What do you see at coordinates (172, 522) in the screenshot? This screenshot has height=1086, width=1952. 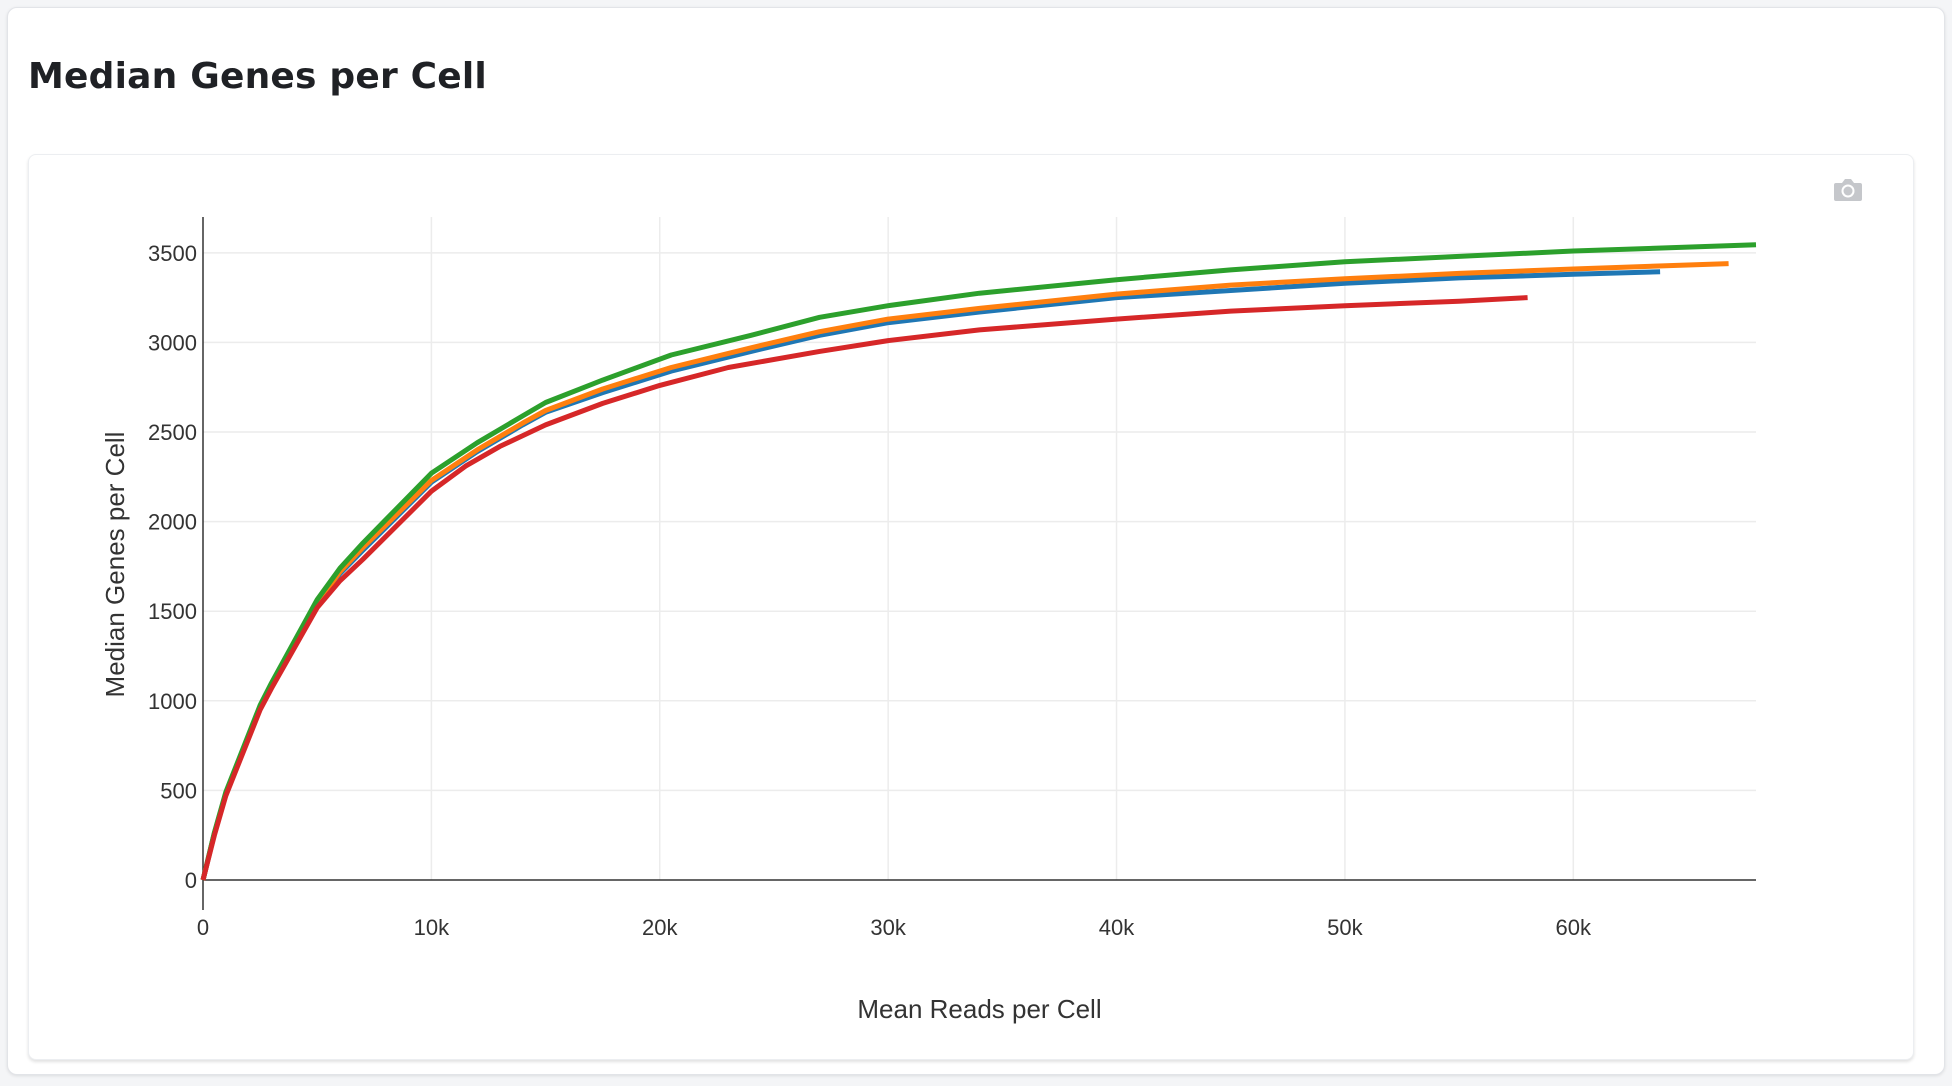 I see `y-tick-label: 2000` at bounding box center [172, 522].